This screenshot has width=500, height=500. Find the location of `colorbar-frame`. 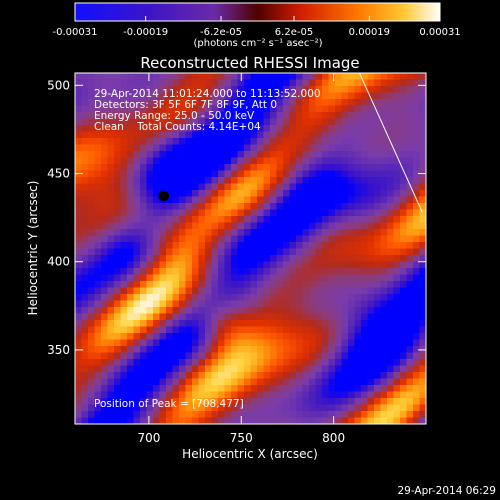

colorbar-frame is located at coordinates (257, 12).